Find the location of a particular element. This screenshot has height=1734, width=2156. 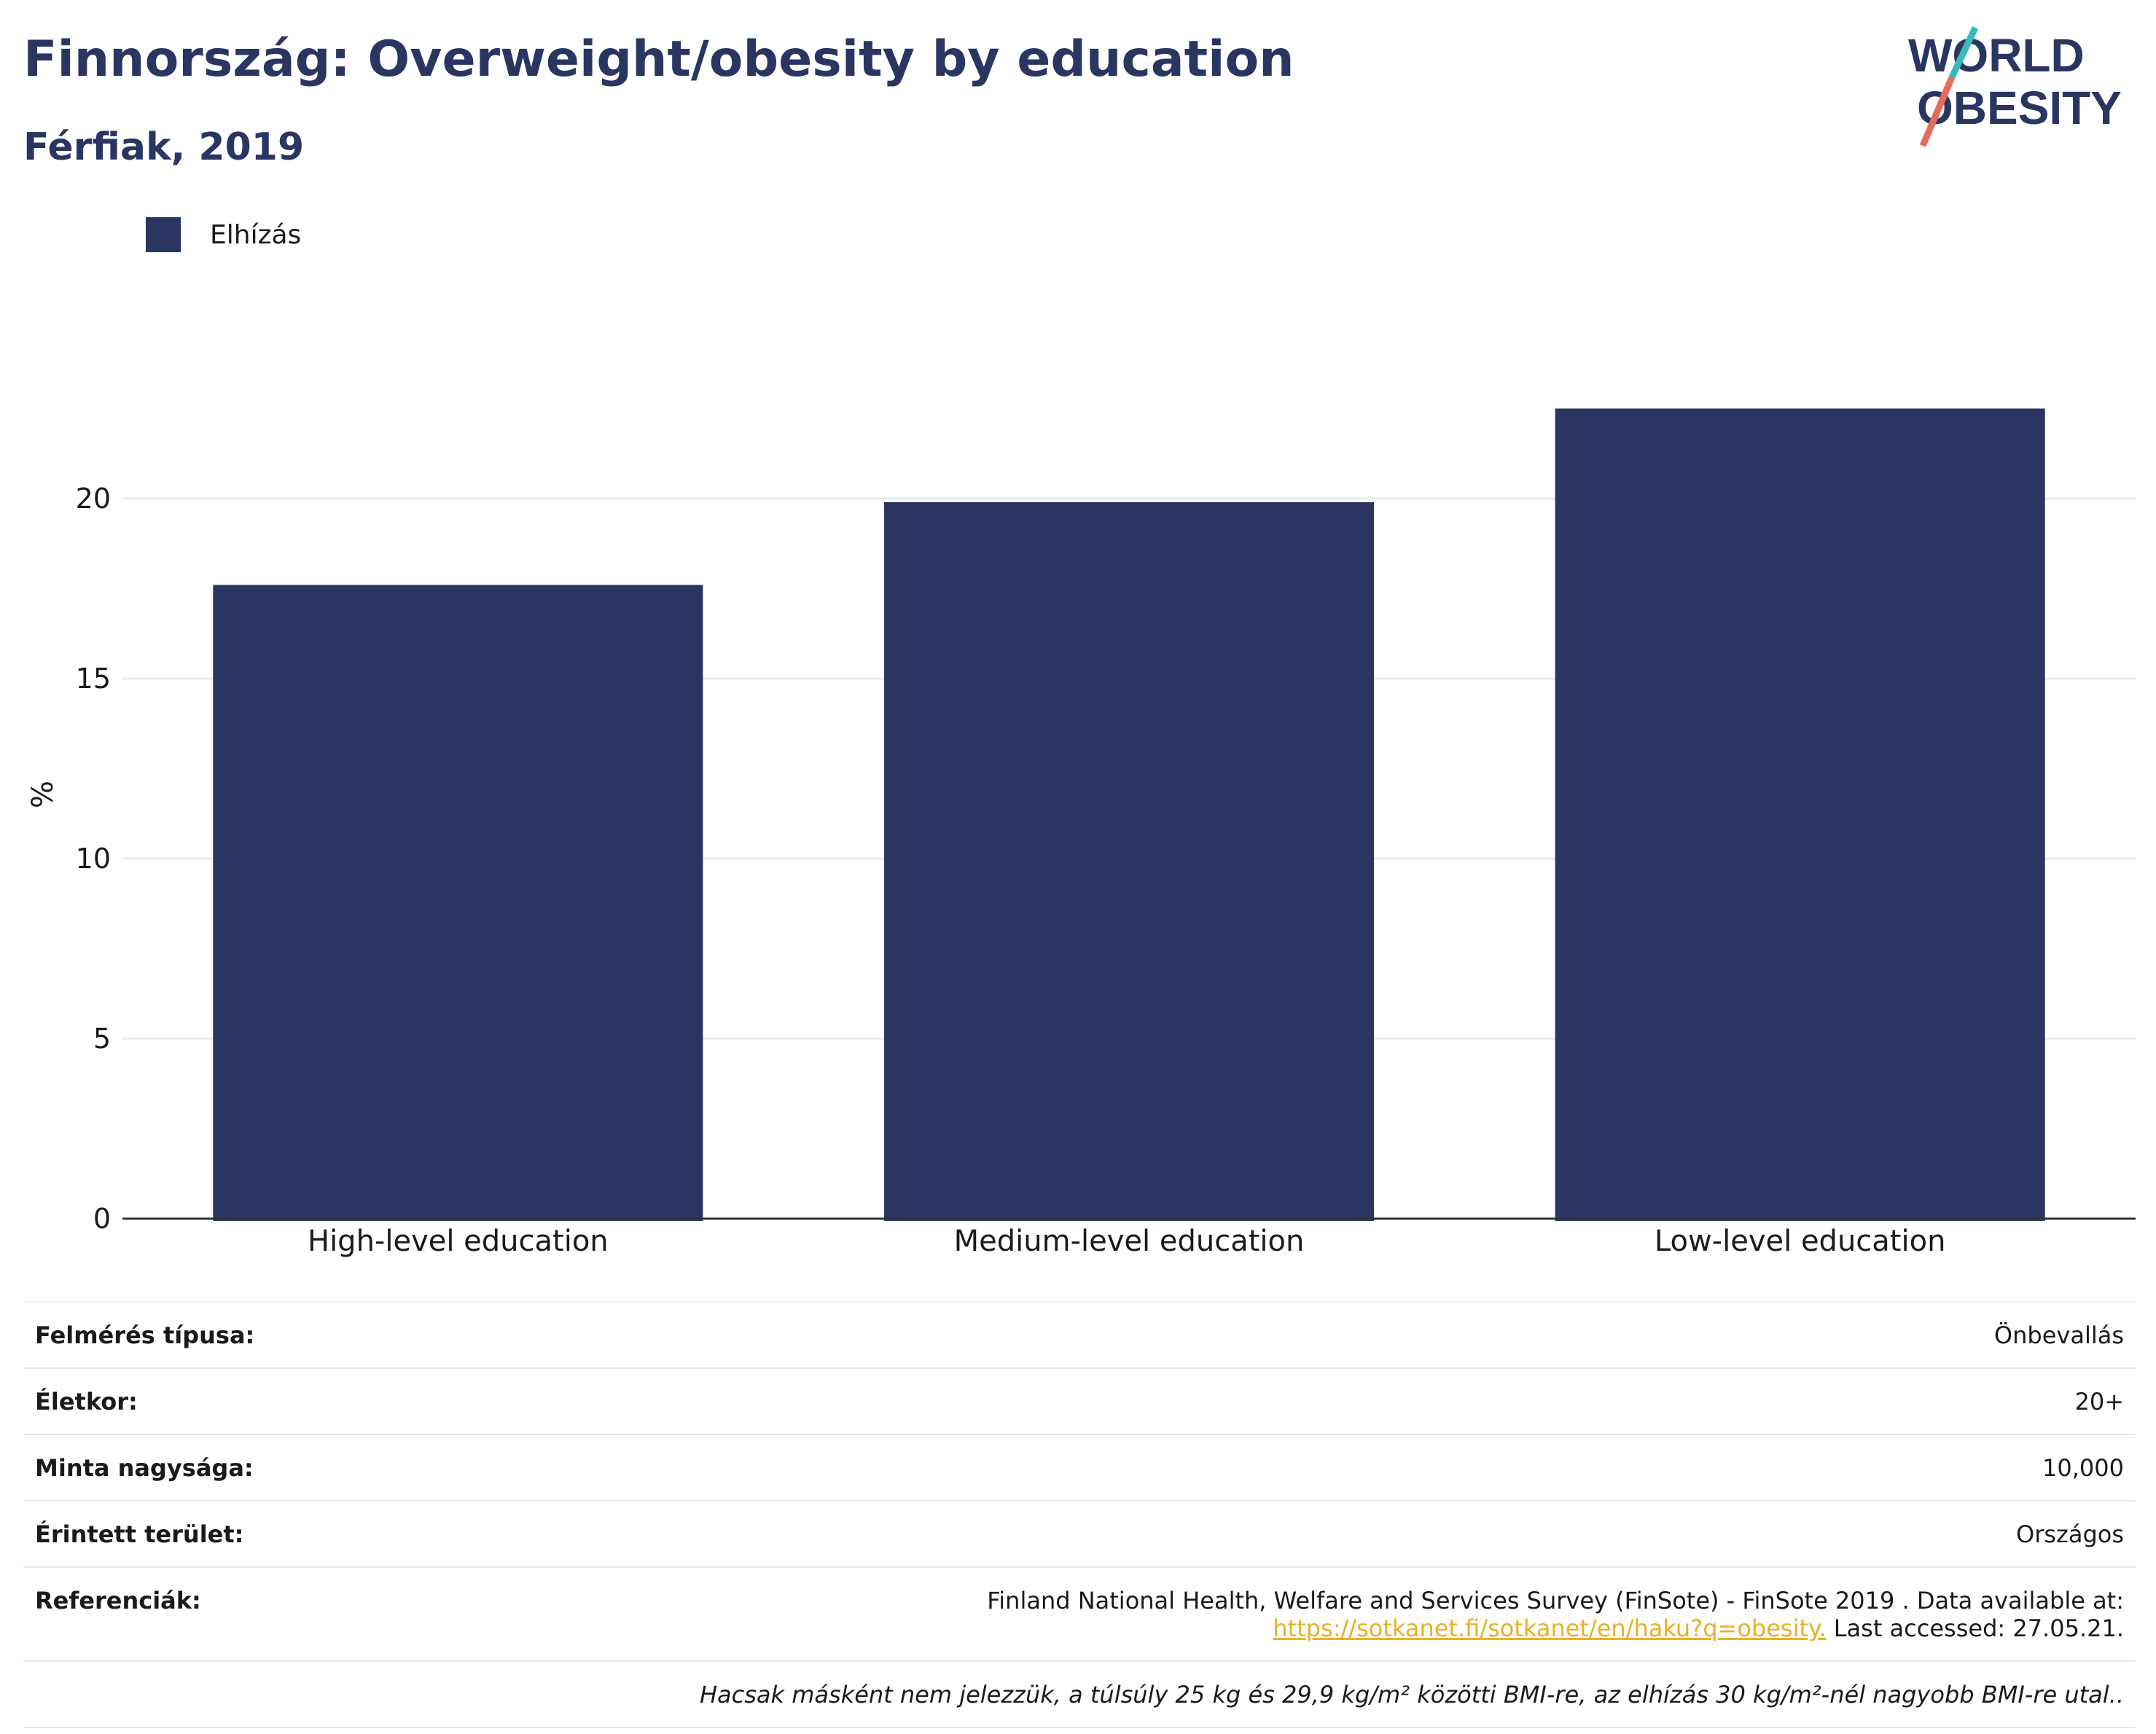

info-row-survey-type: Felmérés típusa: Önbevallás is located at coordinates (1079, 1336).